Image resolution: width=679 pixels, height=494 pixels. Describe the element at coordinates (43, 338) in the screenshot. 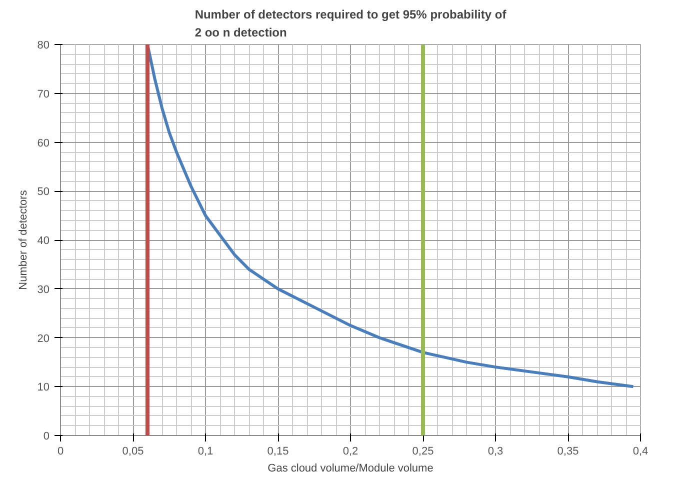

I see `y-tick-label: 20` at that location.